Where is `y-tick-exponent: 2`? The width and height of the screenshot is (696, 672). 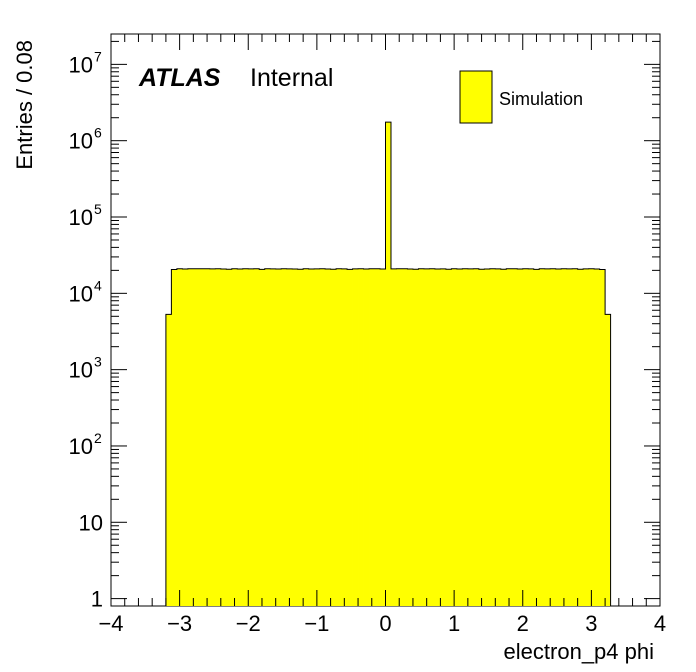 y-tick-exponent: 2 is located at coordinates (98, 438).